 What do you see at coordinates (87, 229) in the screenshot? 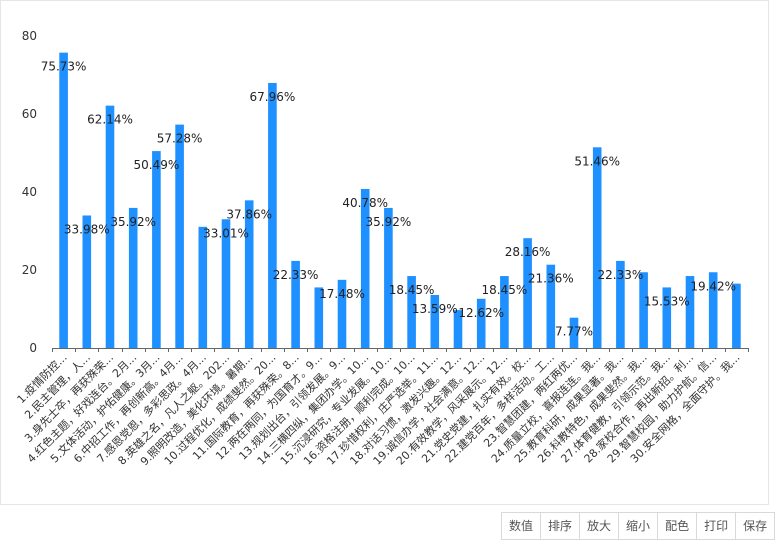
I see `data-label: 33.98%` at bounding box center [87, 229].